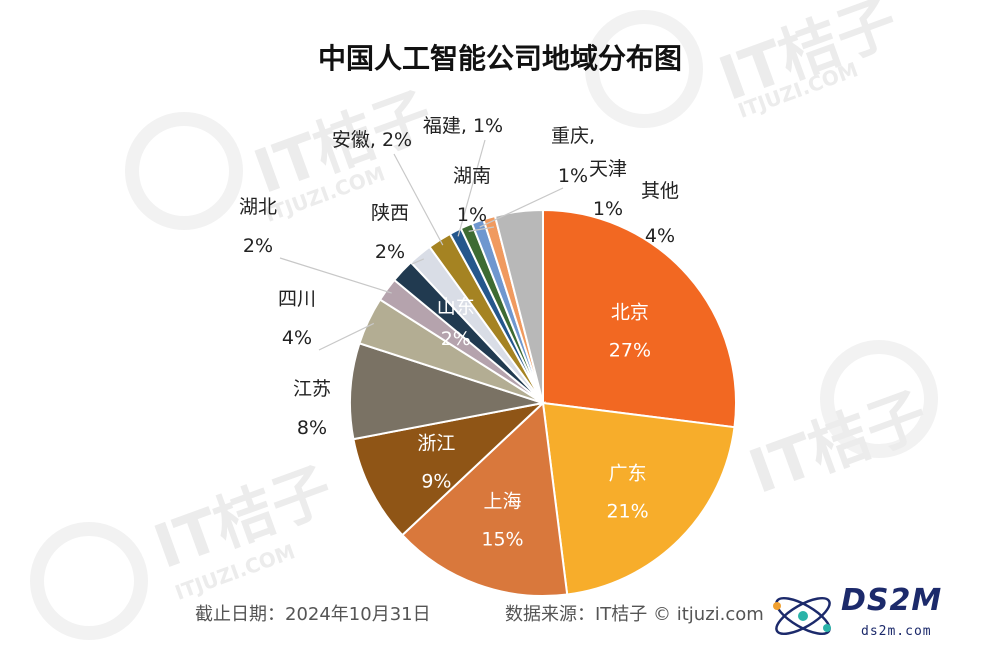 This screenshot has width=1000, height=655. I want to click on slice-label-7: 湖北, so click(258, 207).